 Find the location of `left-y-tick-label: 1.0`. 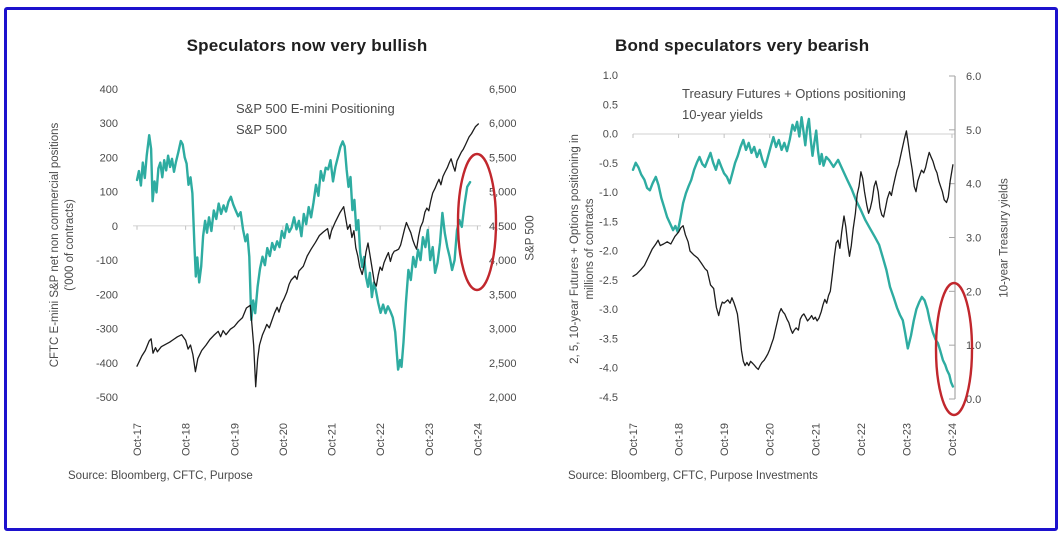

left-y-tick-label: 1.0 is located at coordinates (610, 76).